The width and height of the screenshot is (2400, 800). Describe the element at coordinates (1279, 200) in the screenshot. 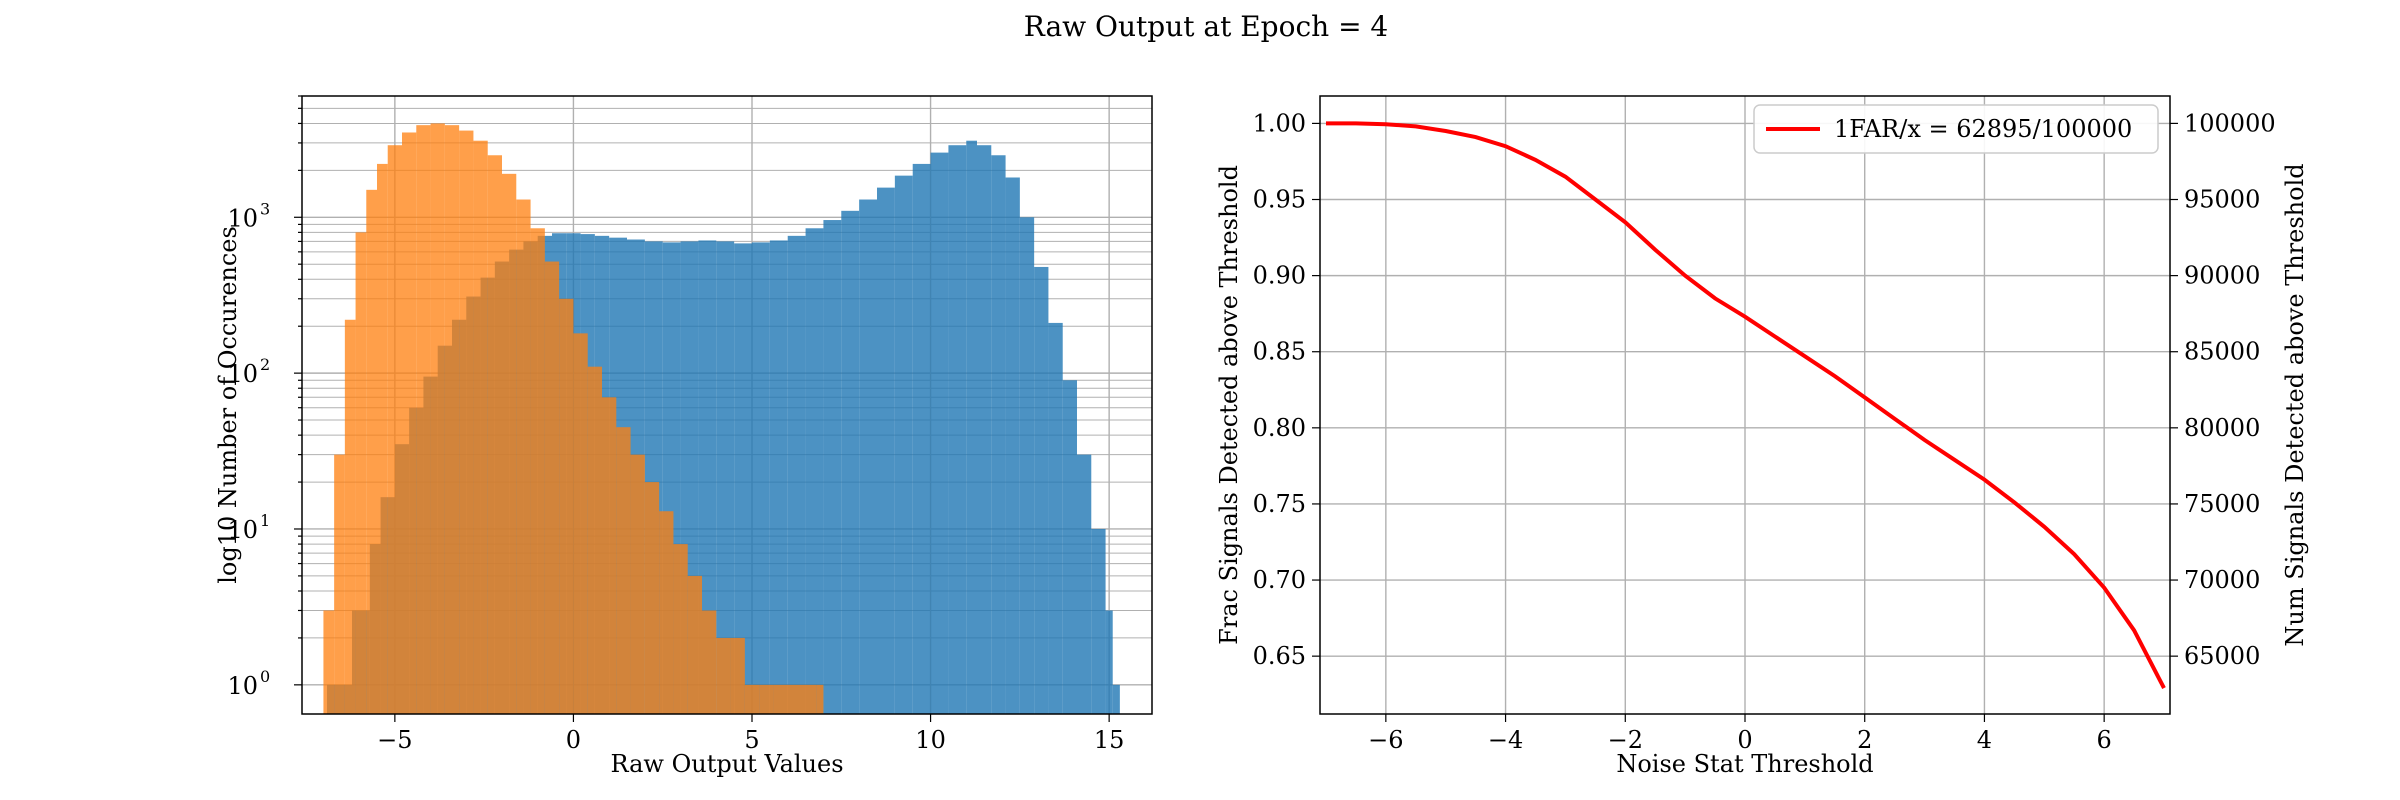

I see `y-tick-label: 0.95` at that location.